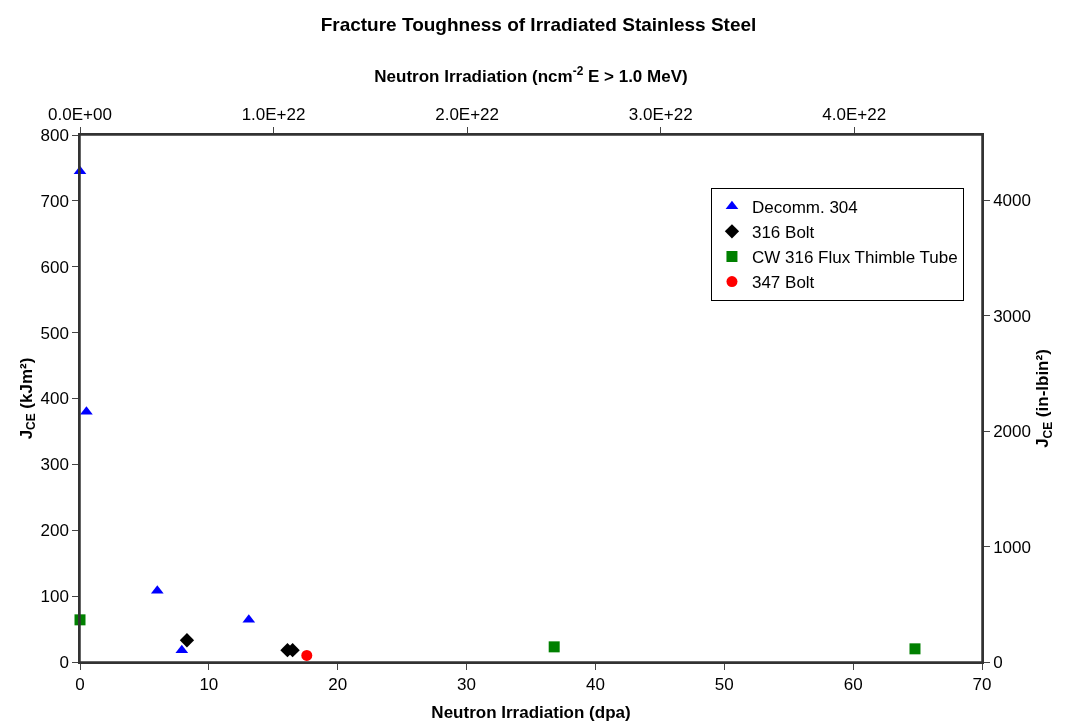 This screenshot has width=1077, height=722. I want to click on chart-title: Fracture Toughness of Irradiated Stainless Steel, so click(538, 25).